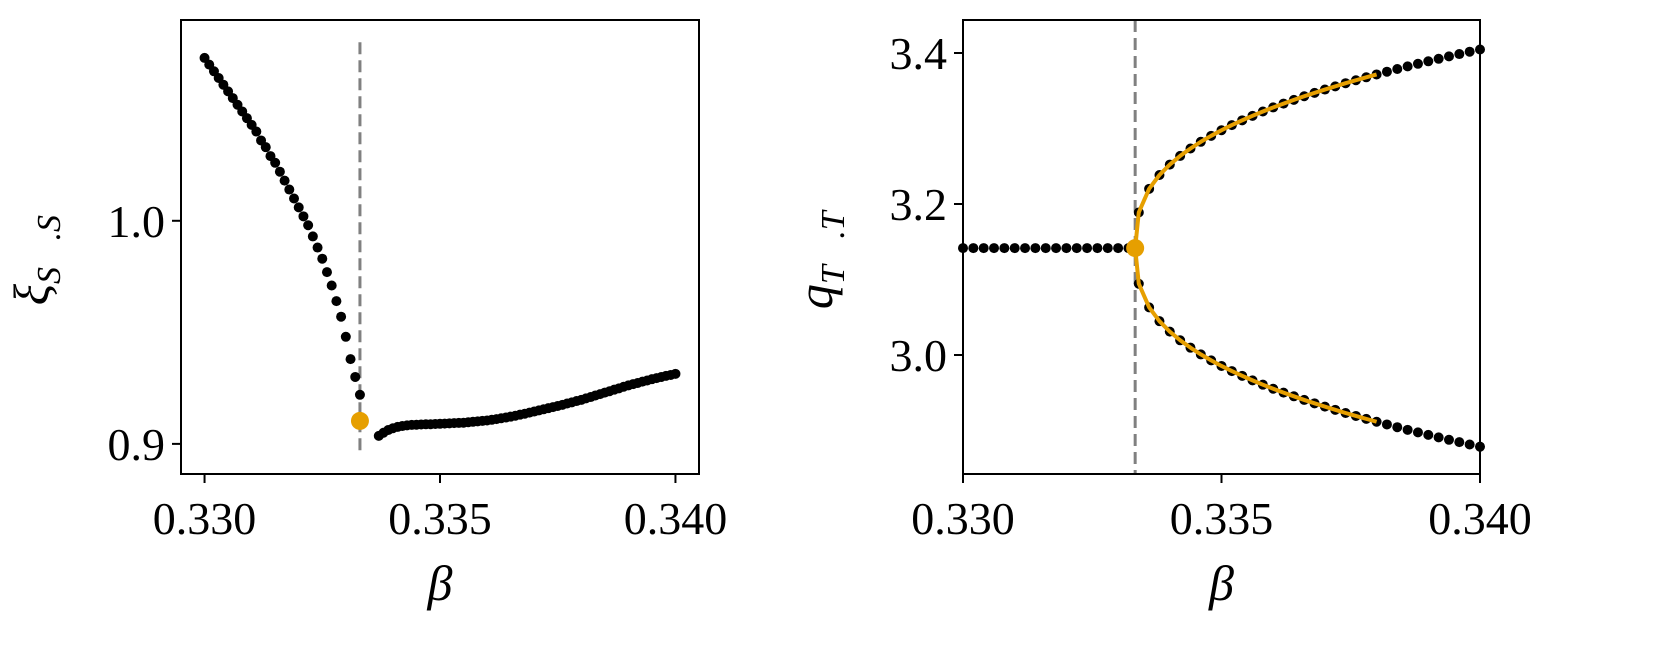  I want to click on y-axis-label-subscript: T⃗.T⃗, so click(833, 234).